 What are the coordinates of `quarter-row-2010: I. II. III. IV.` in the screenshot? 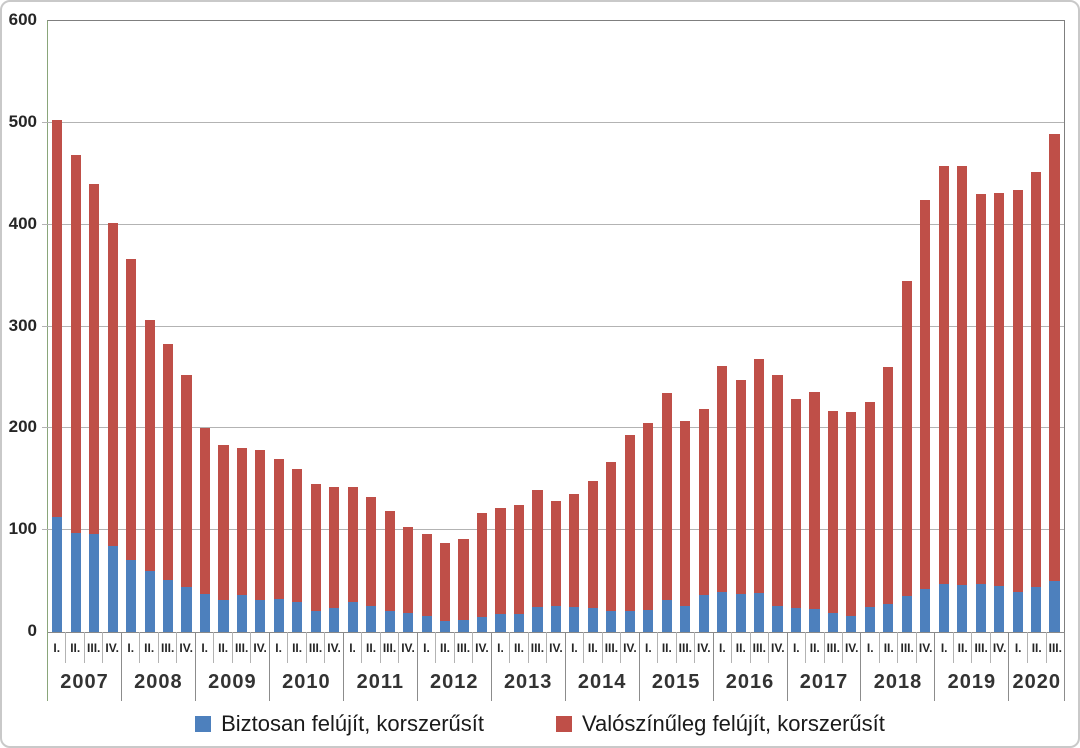 It's located at (306, 647).